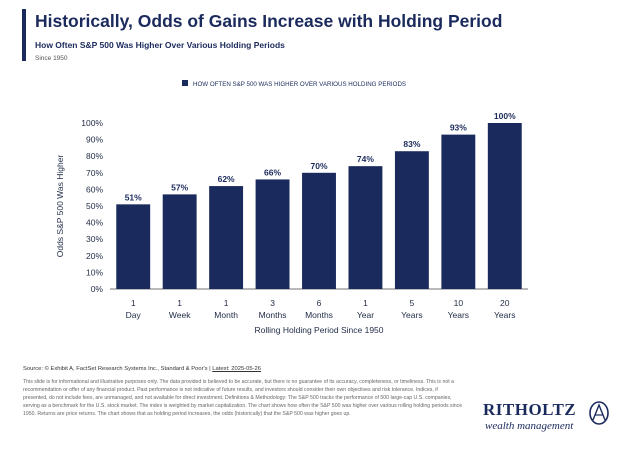  I want to click on bar-value-label: 51%, so click(133, 197).